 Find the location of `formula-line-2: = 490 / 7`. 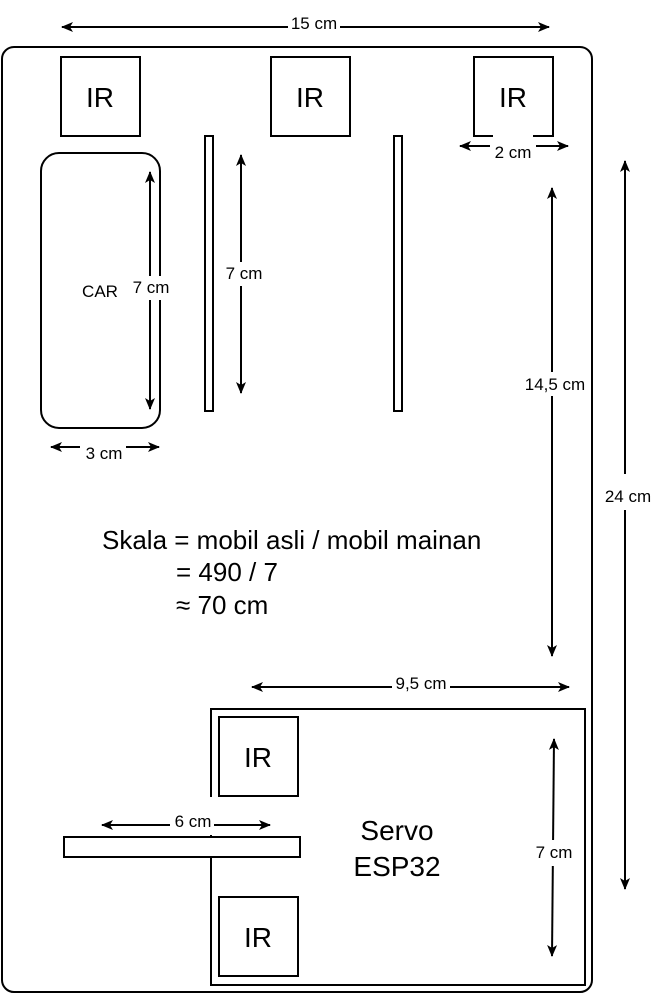

formula-line-2: = 490 / 7 is located at coordinates (227, 572).